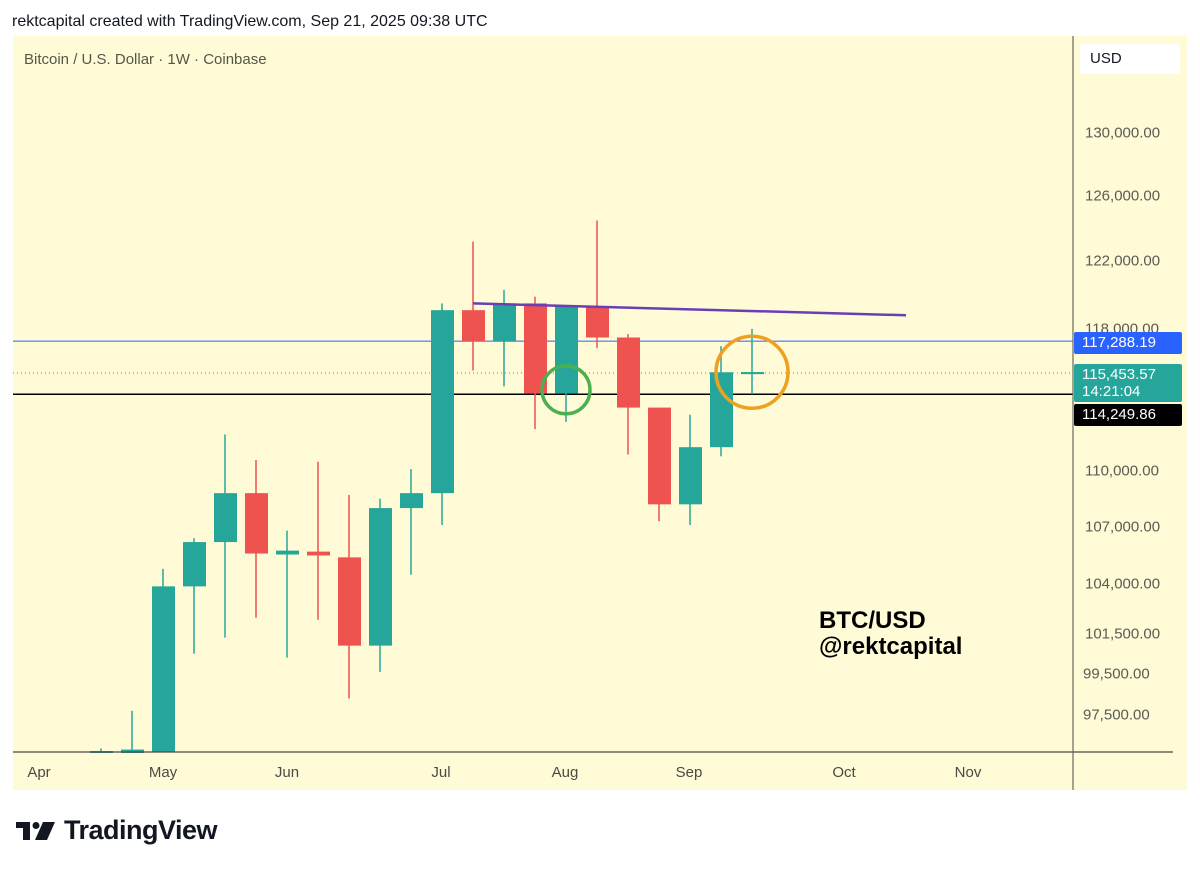  Describe the element at coordinates (1111, 391) in the screenshot. I see `bar-countdown: 14:21:04` at that location.